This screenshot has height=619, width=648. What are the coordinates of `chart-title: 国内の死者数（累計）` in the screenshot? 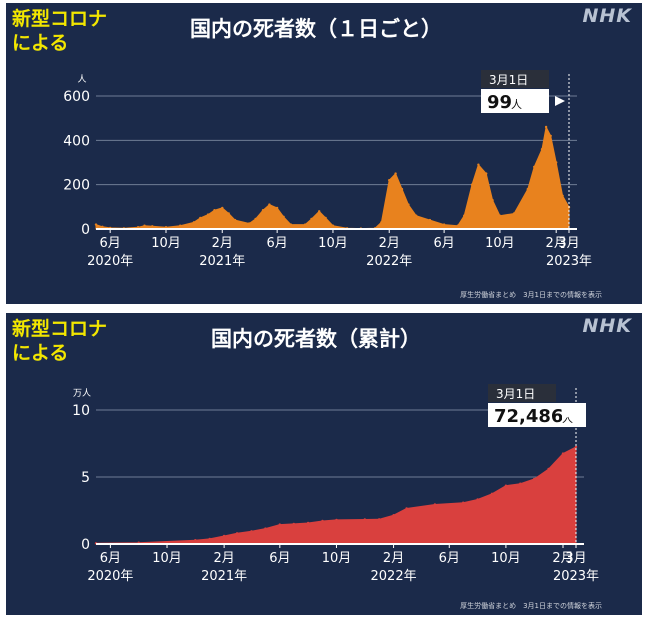 It's located at (316, 339).